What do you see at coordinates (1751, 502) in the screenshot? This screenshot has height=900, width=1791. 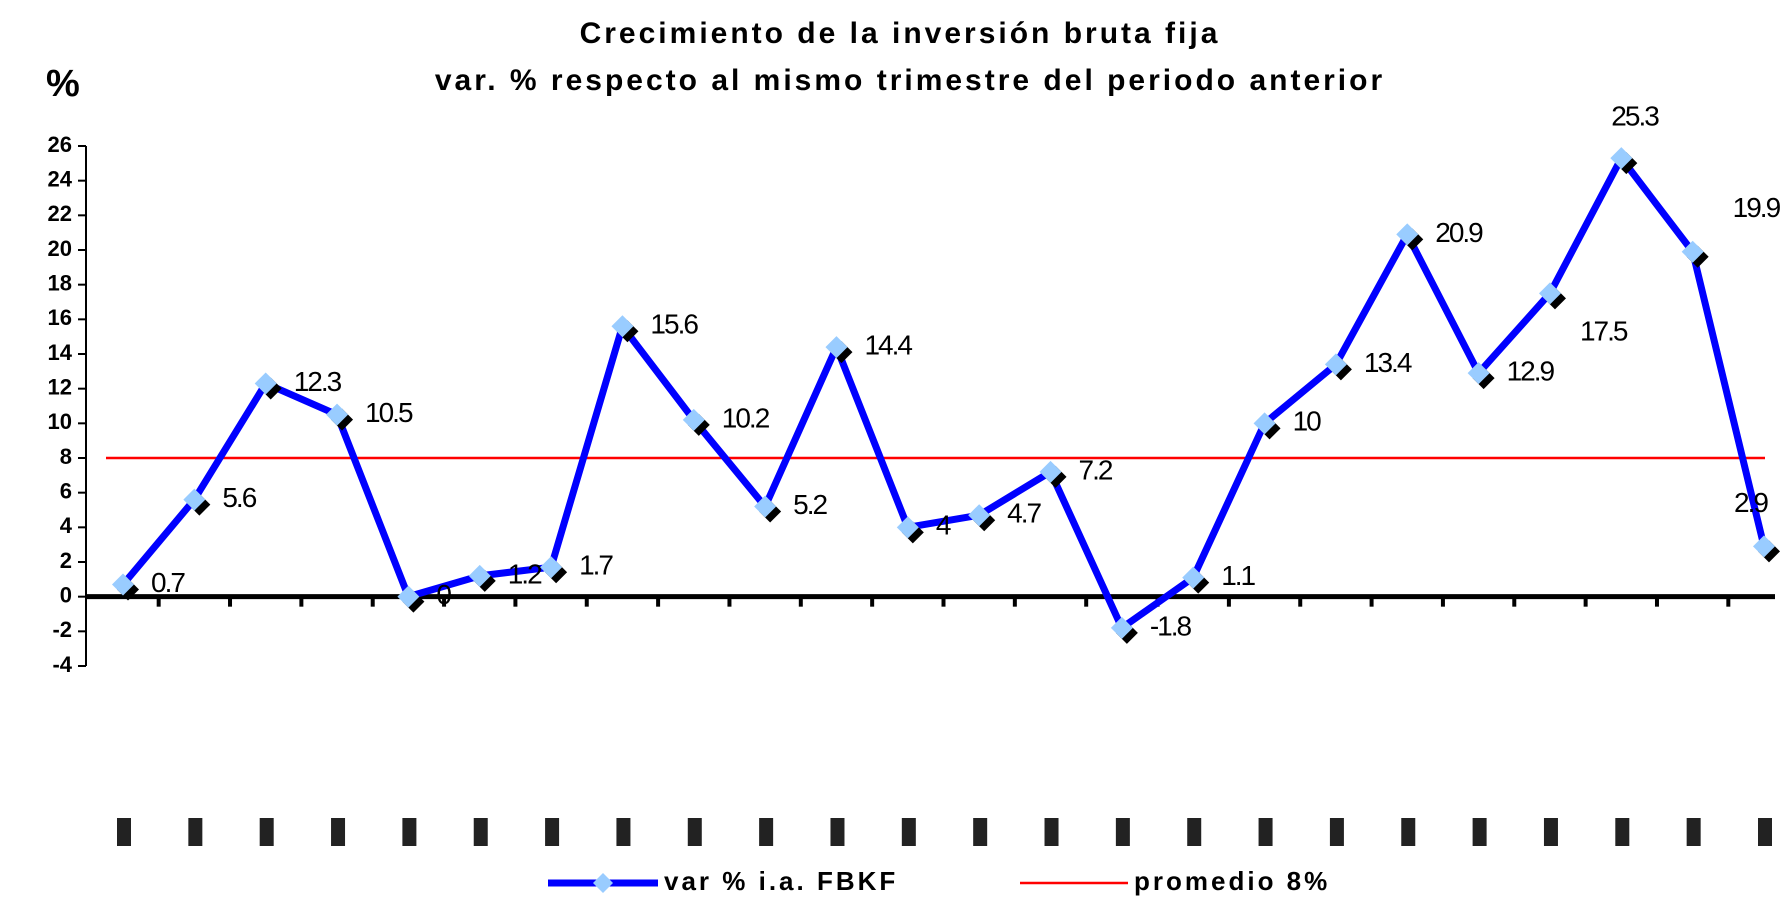 I see `data-label: 2.9` at bounding box center [1751, 502].